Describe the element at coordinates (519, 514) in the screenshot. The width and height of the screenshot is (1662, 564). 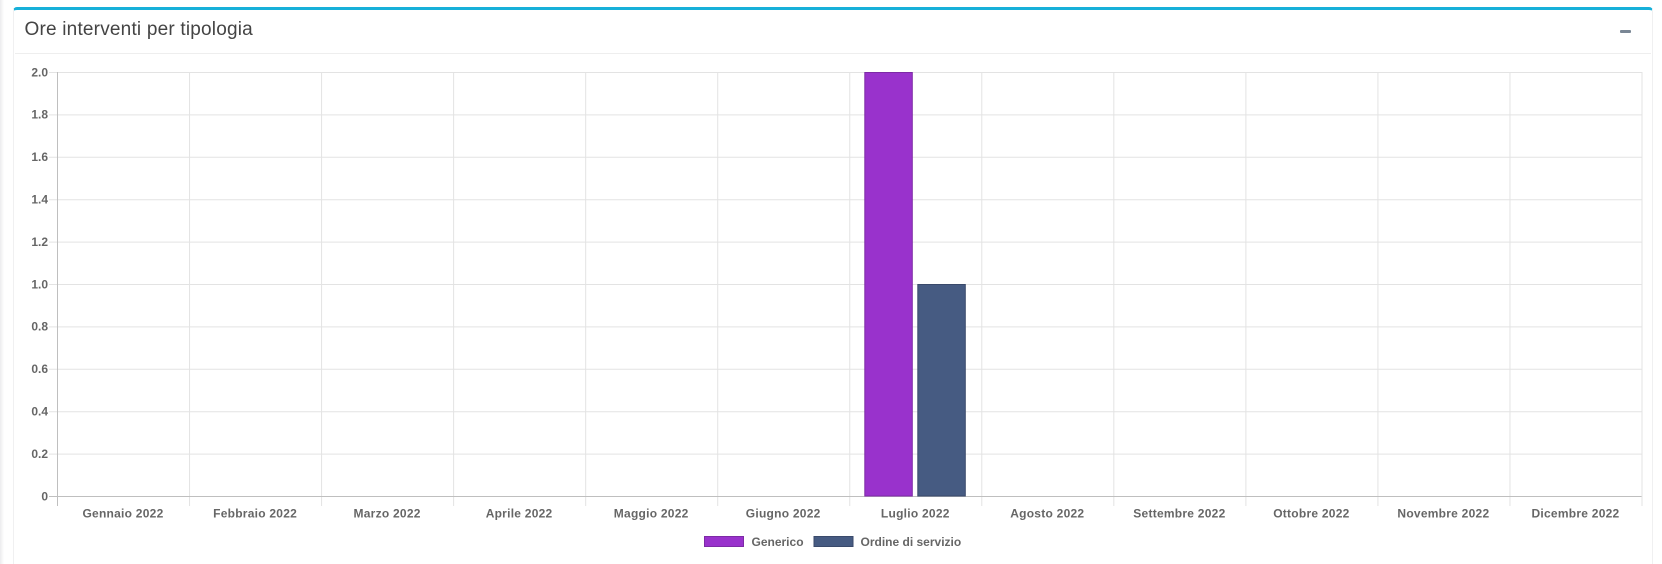
I see `svg-text: Aprile 2022` at that location.